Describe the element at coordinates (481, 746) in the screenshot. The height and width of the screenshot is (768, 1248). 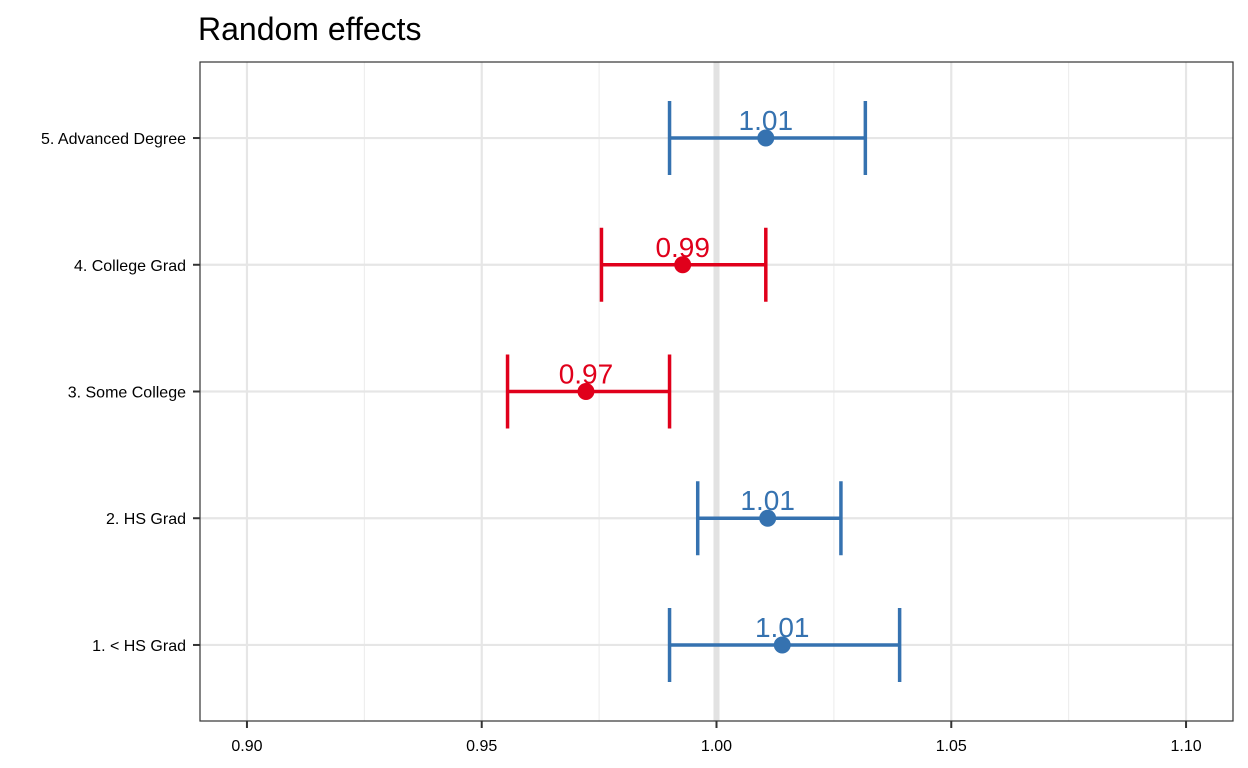
I see `x-tick-label: 0.95` at that location.